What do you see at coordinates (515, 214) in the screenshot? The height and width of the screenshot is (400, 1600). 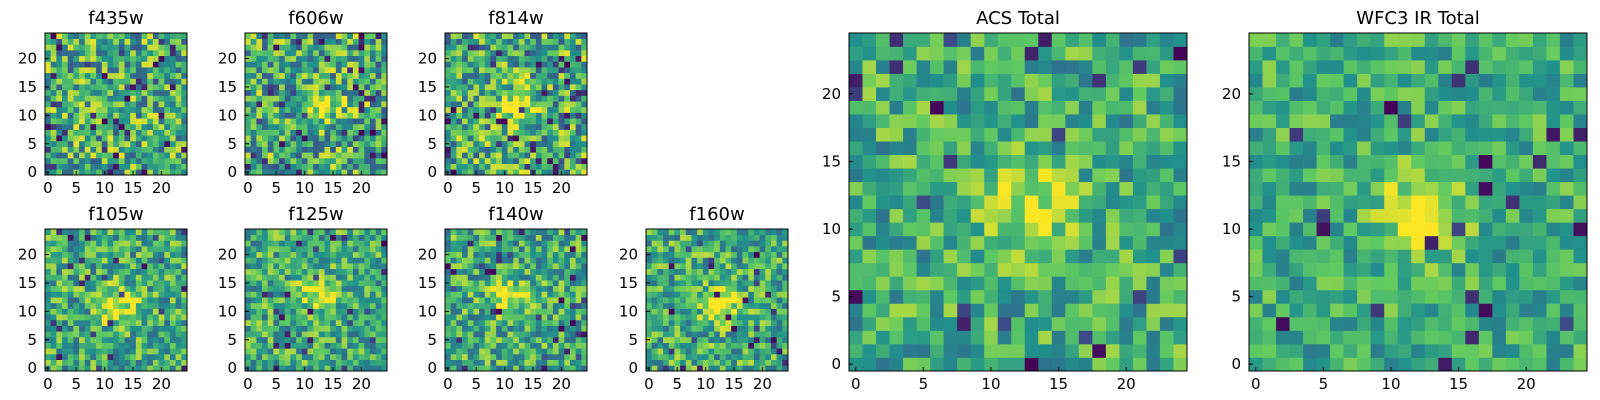 I see `panel-title-f140w: f140w` at bounding box center [515, 214].